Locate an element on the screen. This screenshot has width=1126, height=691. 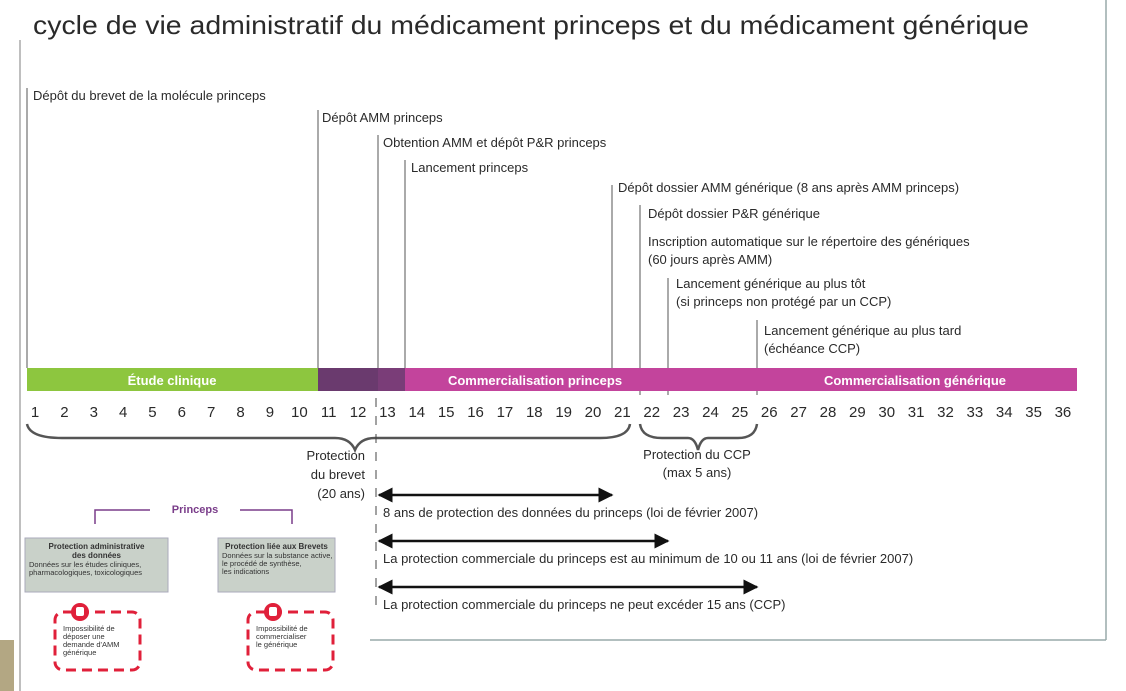
phase-label: Commercialisation générique is located at coordinates (915, 380).